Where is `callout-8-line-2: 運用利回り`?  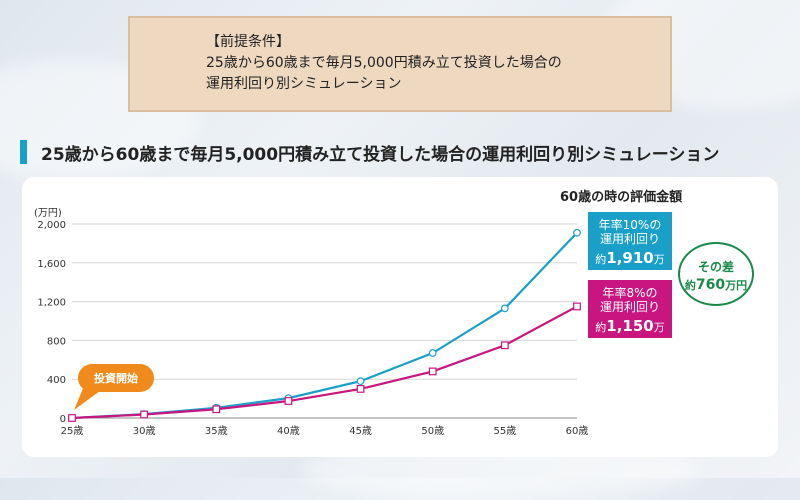
callout-8-line-2: 運用利回り is located at coordinates (629, 307).